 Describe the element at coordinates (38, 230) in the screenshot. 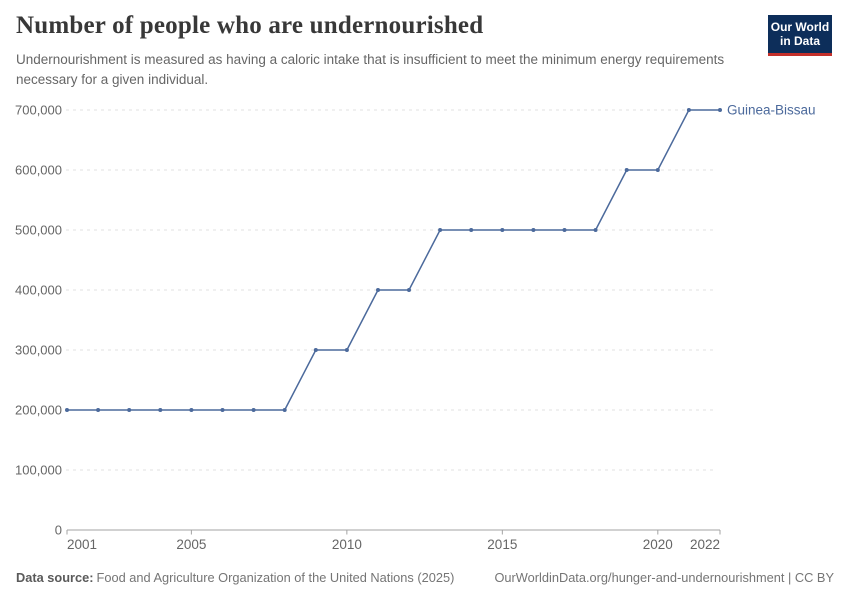

I see `y-axis-label: 500,000` at that location.